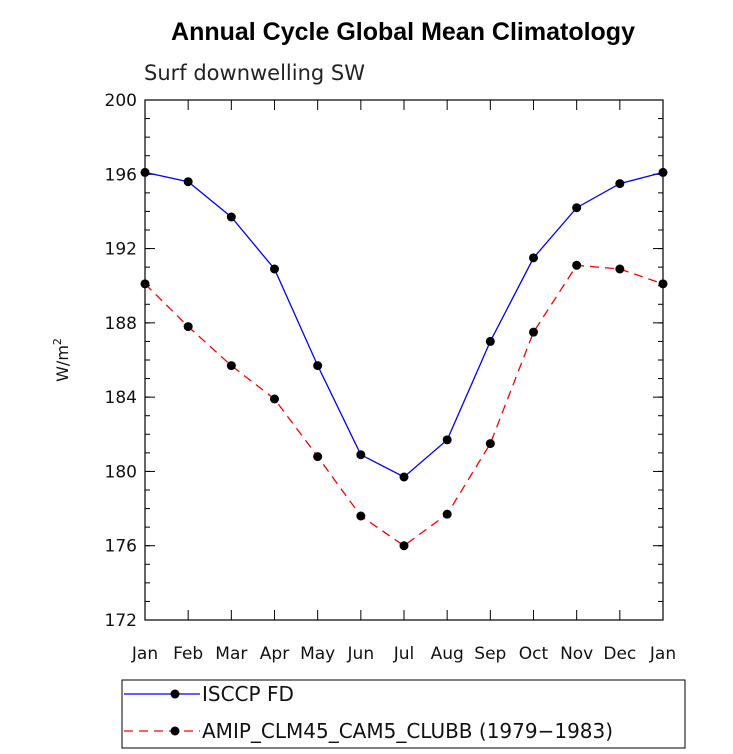  Describe the element at coordinates (121, 472) in the screenshot. I see `y-tick-label: 180` at that location.